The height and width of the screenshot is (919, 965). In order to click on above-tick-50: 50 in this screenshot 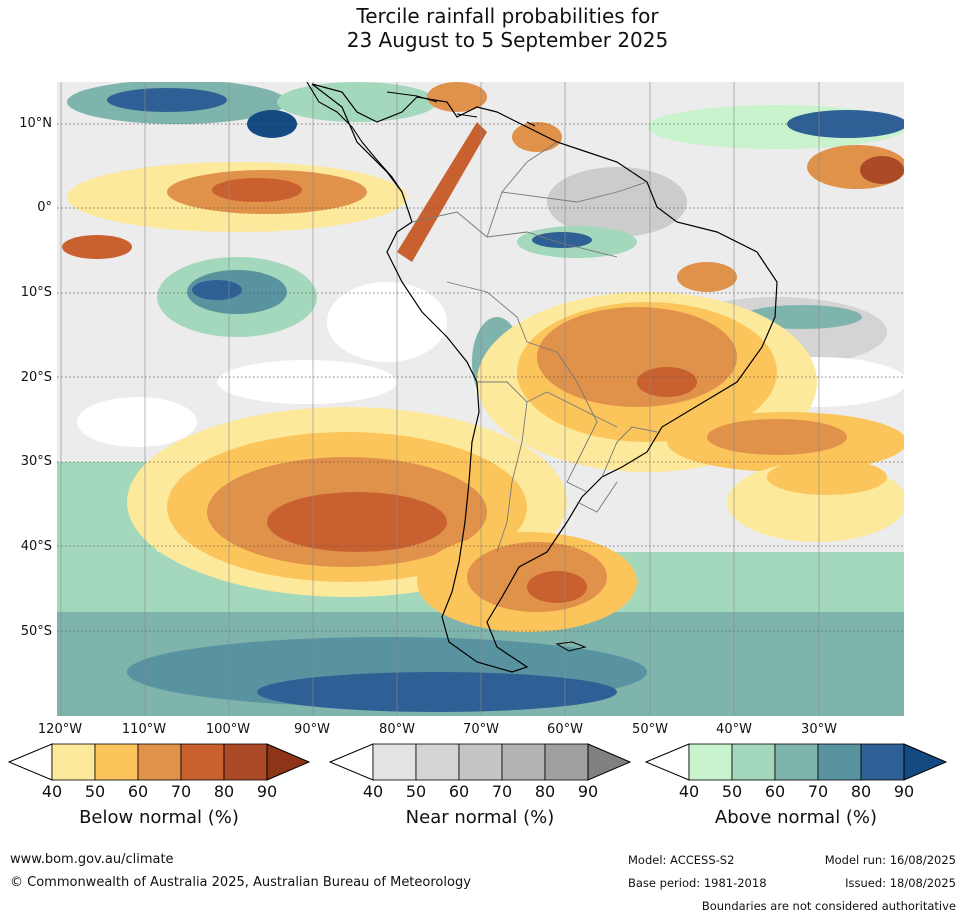, I will do `click(732, 791)`.